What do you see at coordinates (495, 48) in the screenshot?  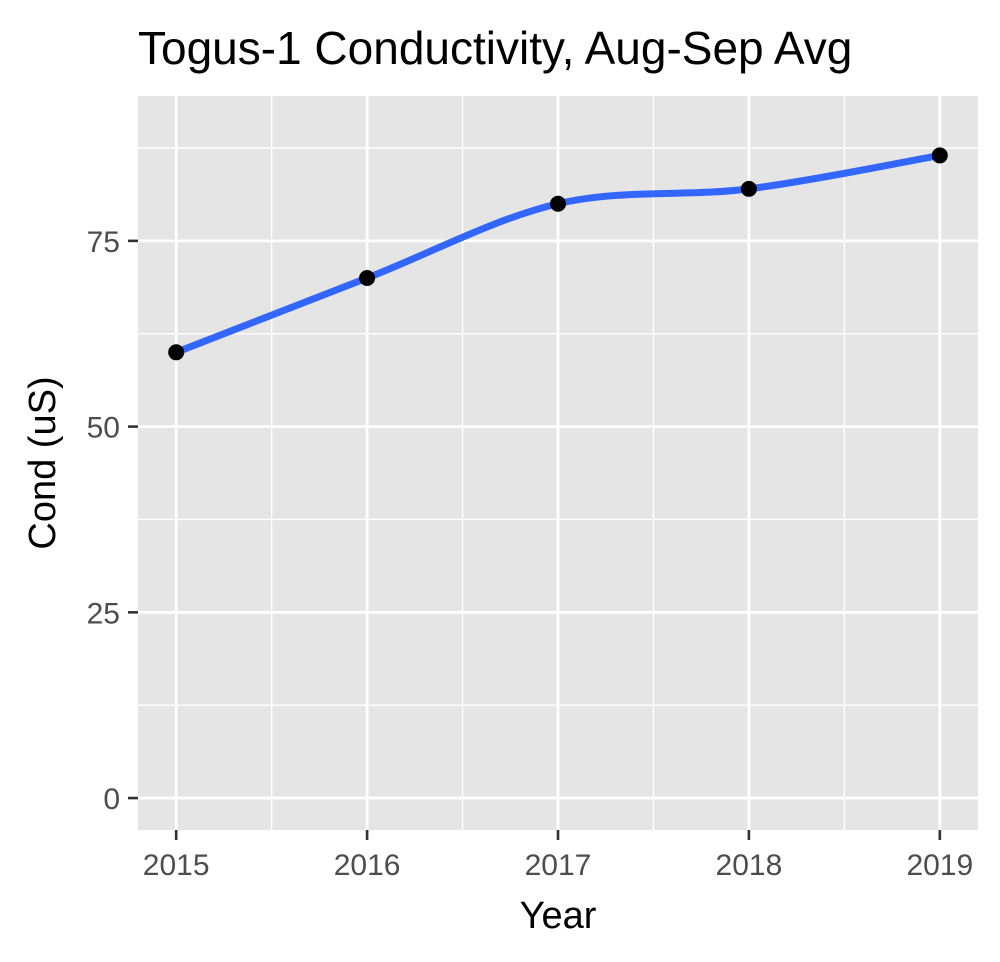 I see `chart-title: Togus-1 Conductivity, Aug-Sep Avg` at bounding box center [495, 48].